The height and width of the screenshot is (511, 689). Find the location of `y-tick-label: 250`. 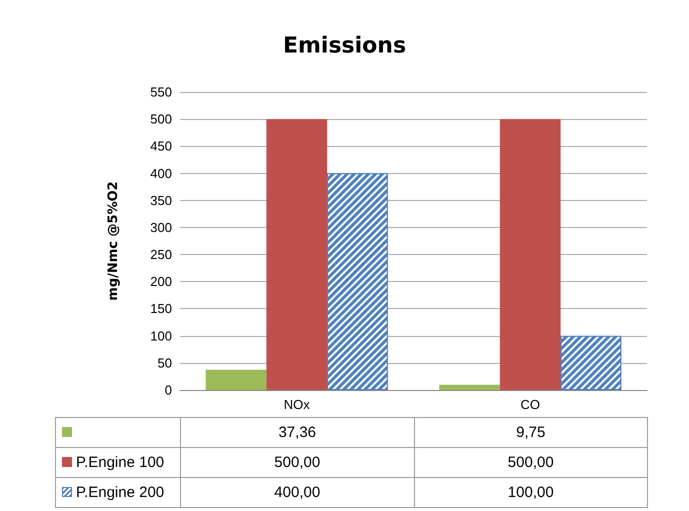

y-tick-label: 250 is located at coordinates (161, 254).